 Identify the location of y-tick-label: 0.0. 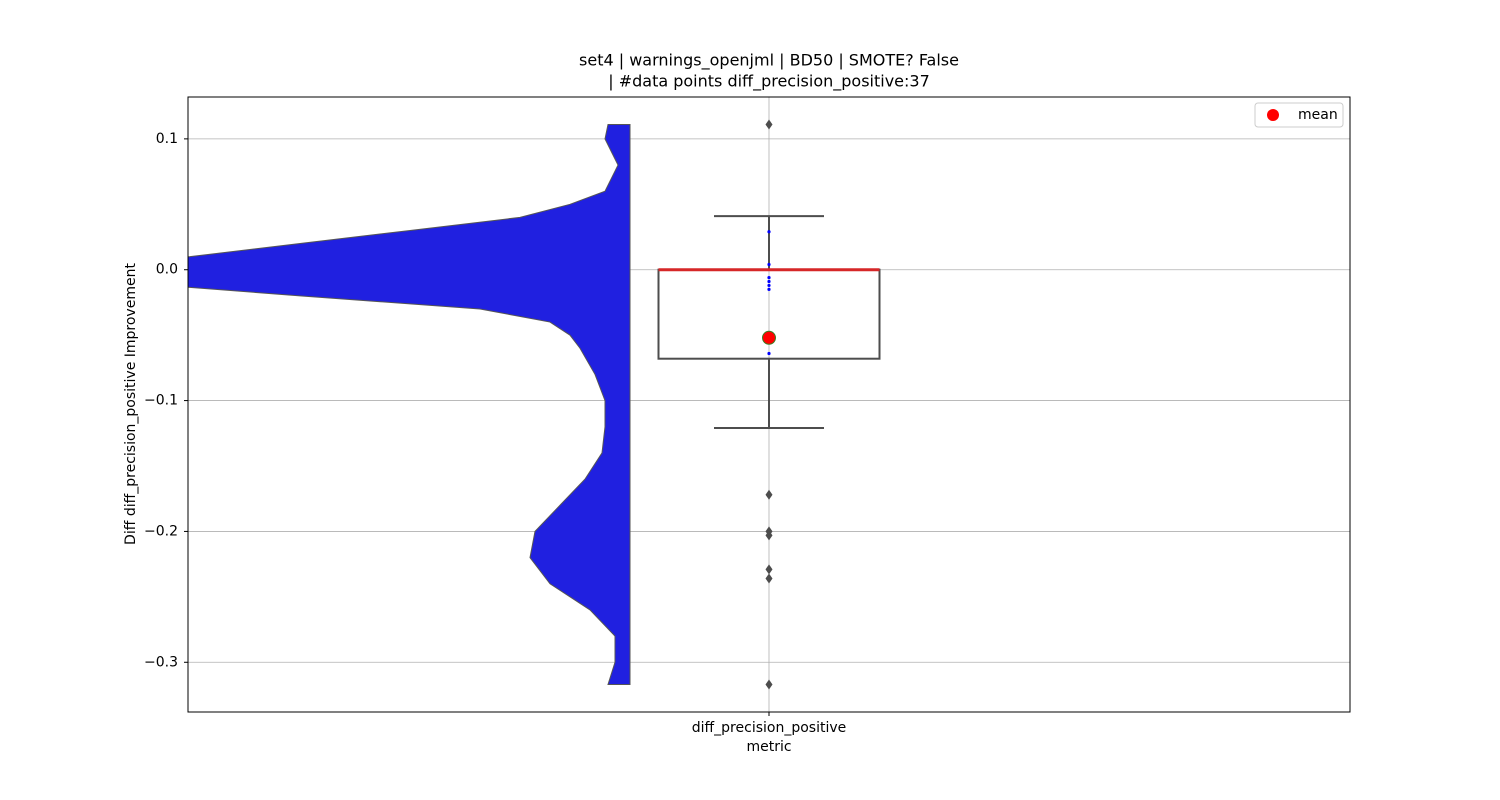
(167, 270).